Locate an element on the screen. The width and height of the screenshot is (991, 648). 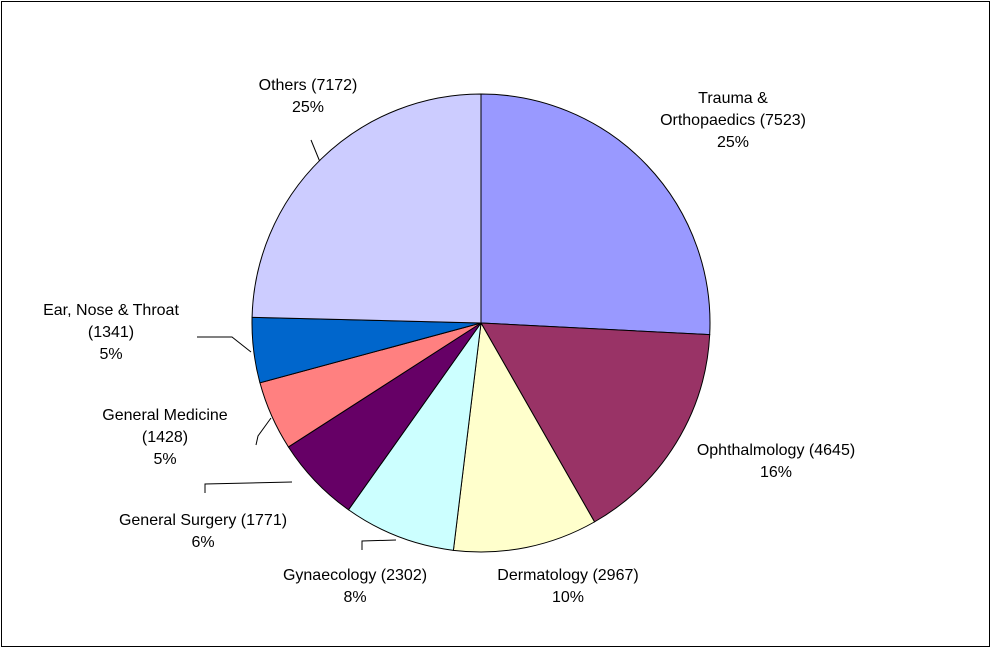
value-label: (7523) is located at coordinates (782, 120).